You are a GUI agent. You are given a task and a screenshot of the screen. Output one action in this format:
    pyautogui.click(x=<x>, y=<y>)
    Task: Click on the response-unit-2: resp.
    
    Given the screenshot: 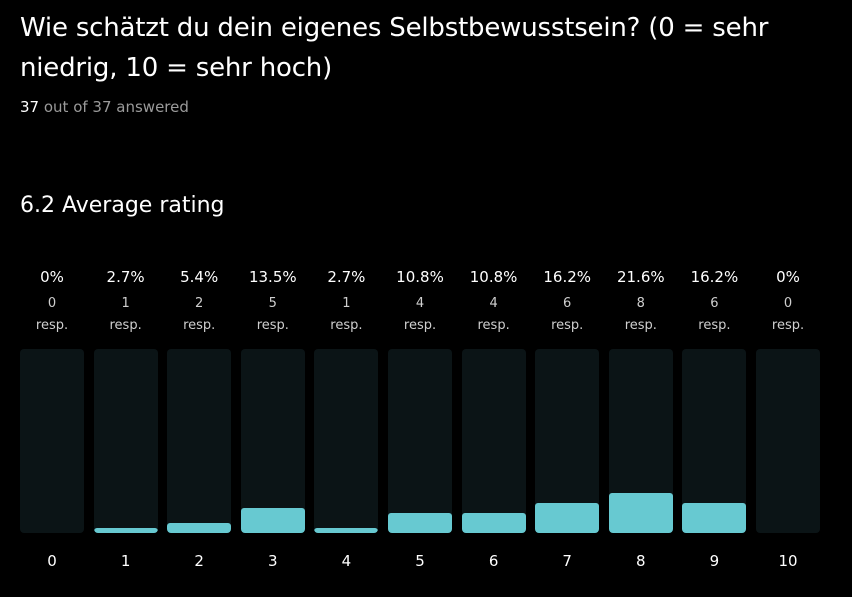 What is the action you would take?
    pyautogui.click(x=199, y=325)
    